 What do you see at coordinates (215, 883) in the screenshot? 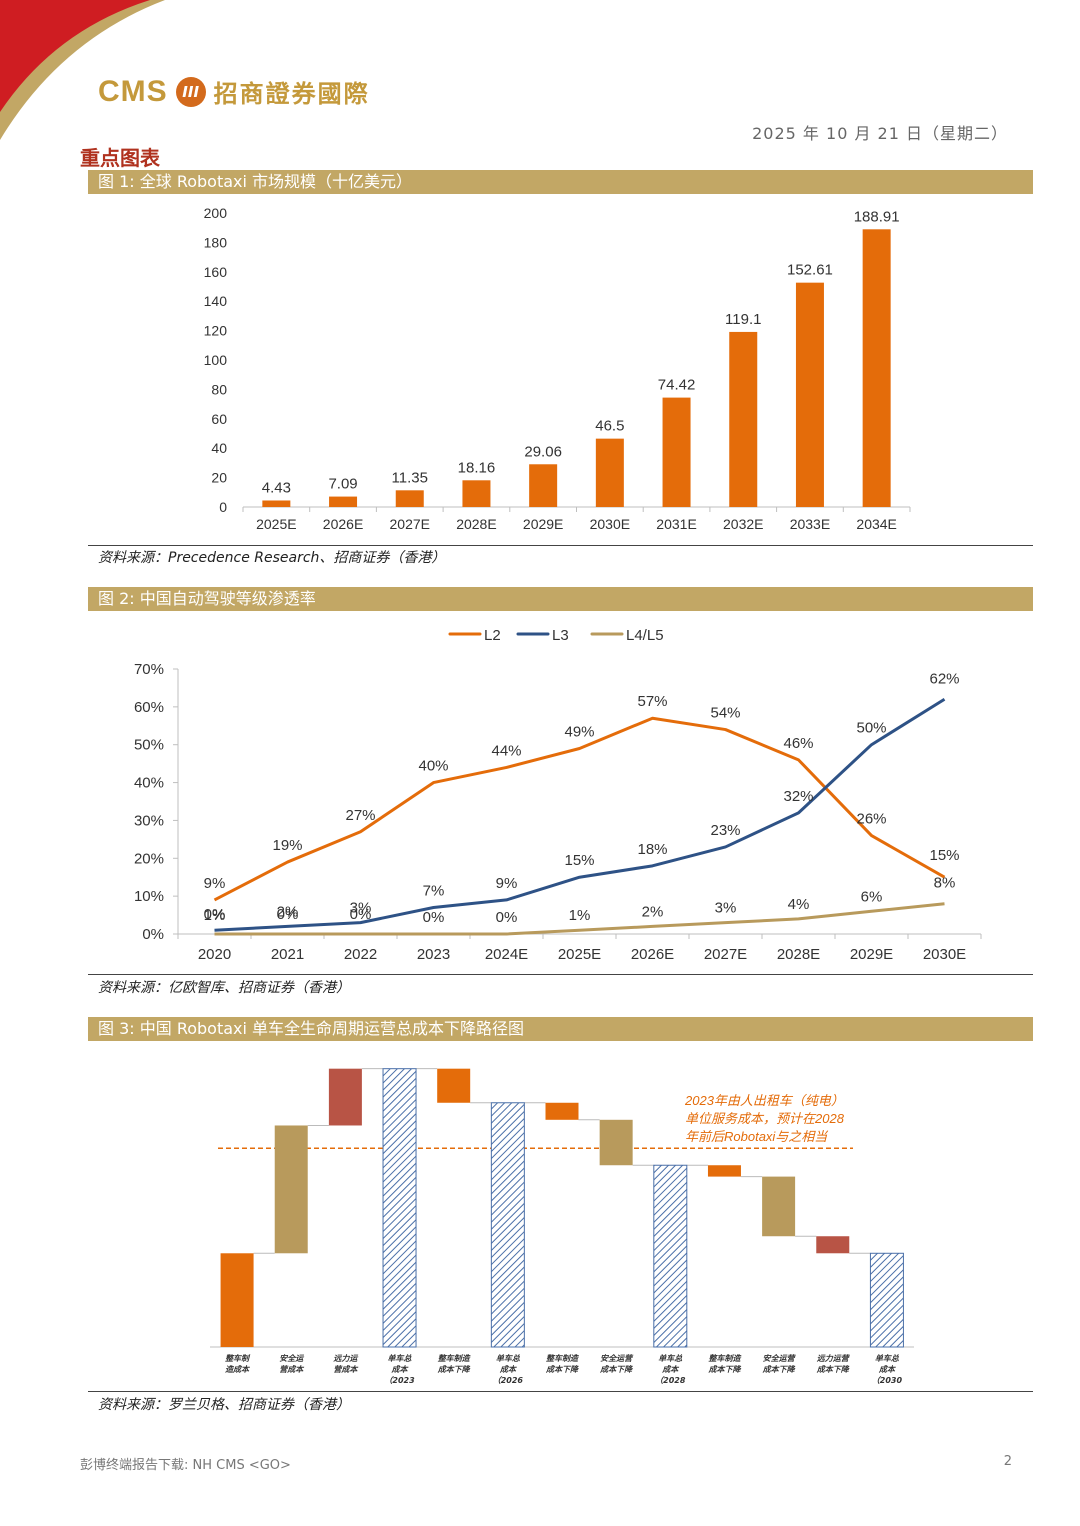
I see `chart2-data-label: 9%` at bounding box center [215, 883].